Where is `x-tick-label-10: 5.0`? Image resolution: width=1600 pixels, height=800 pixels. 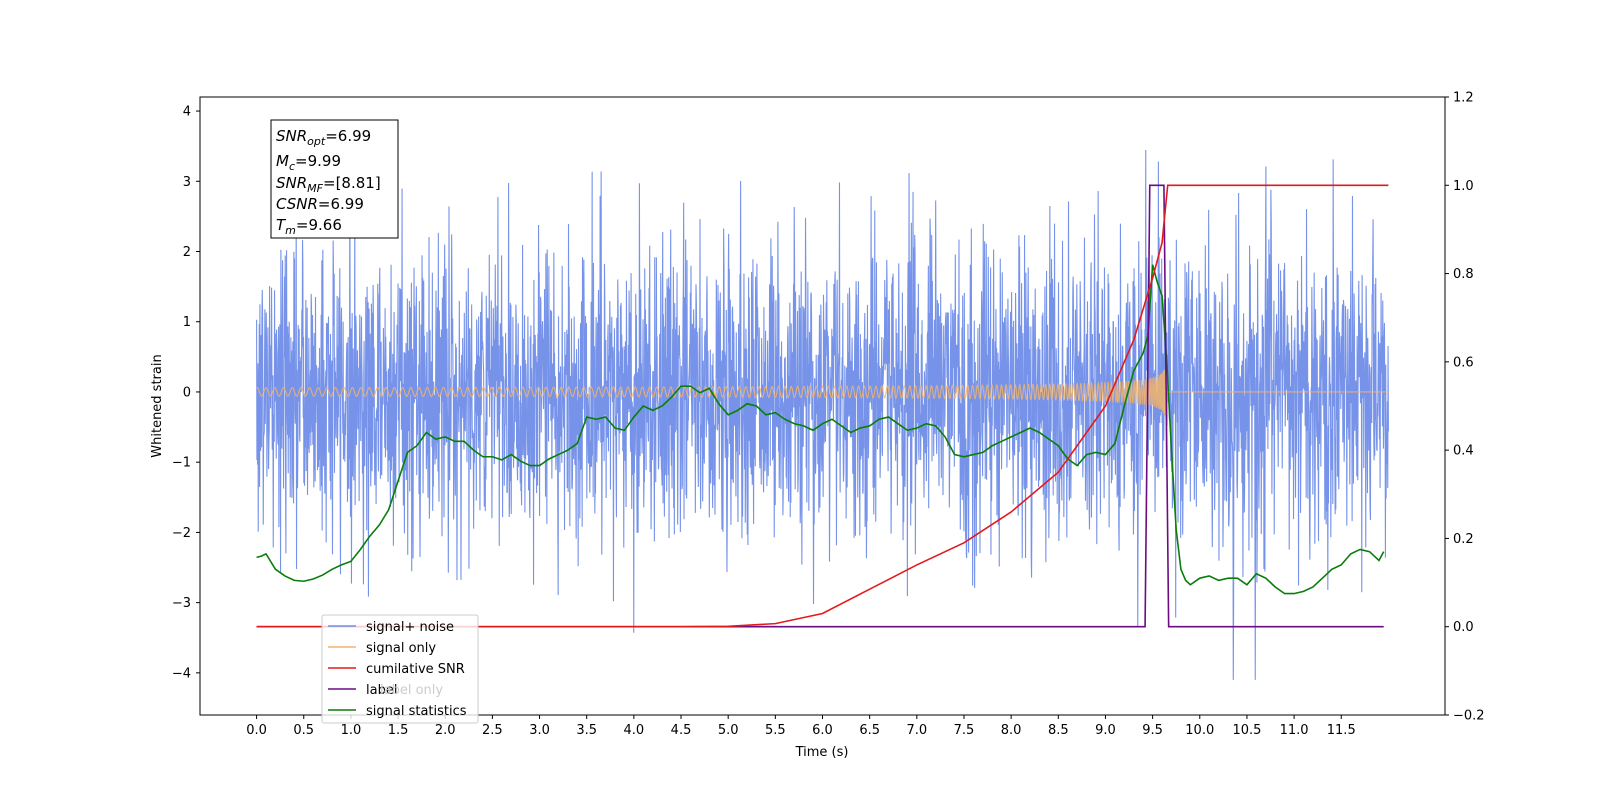
x-tick-label-10: 5.0 is located at coordinates (728, 730).